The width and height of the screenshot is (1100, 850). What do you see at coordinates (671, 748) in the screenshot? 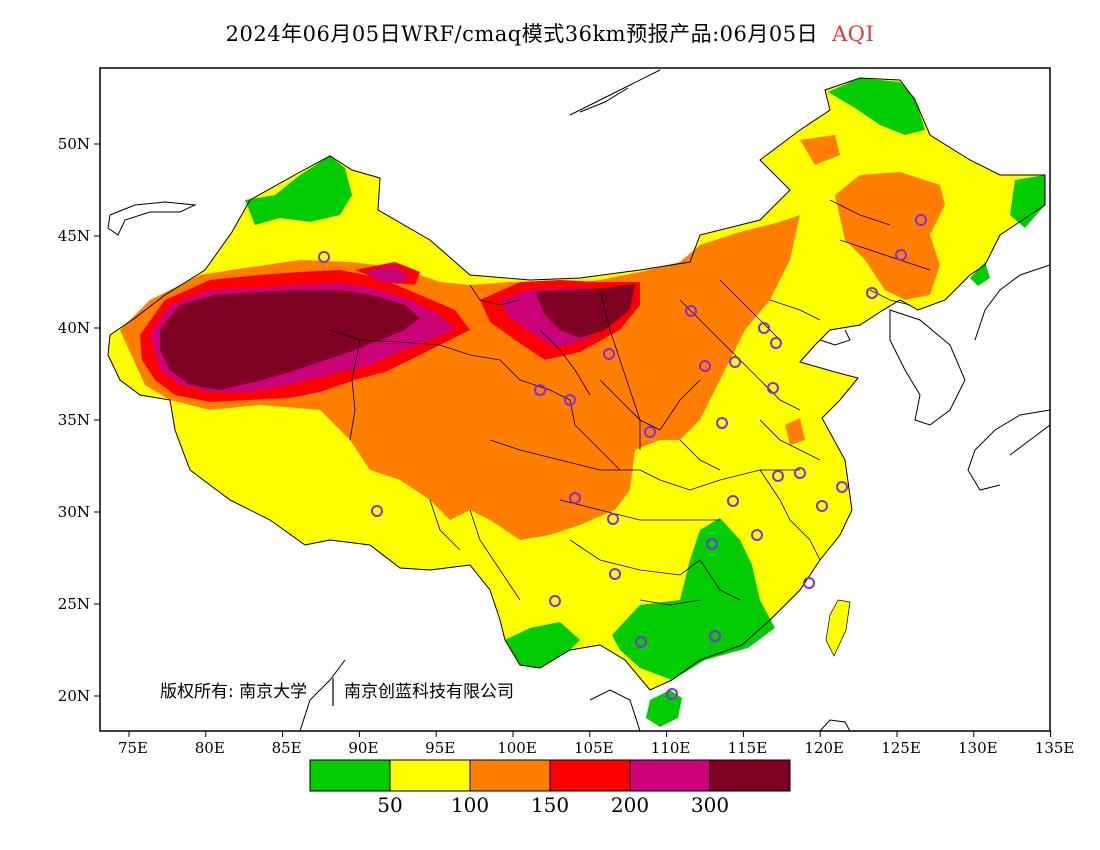
I see `x-tick-label: 110E` at bounding box center [671, 748].